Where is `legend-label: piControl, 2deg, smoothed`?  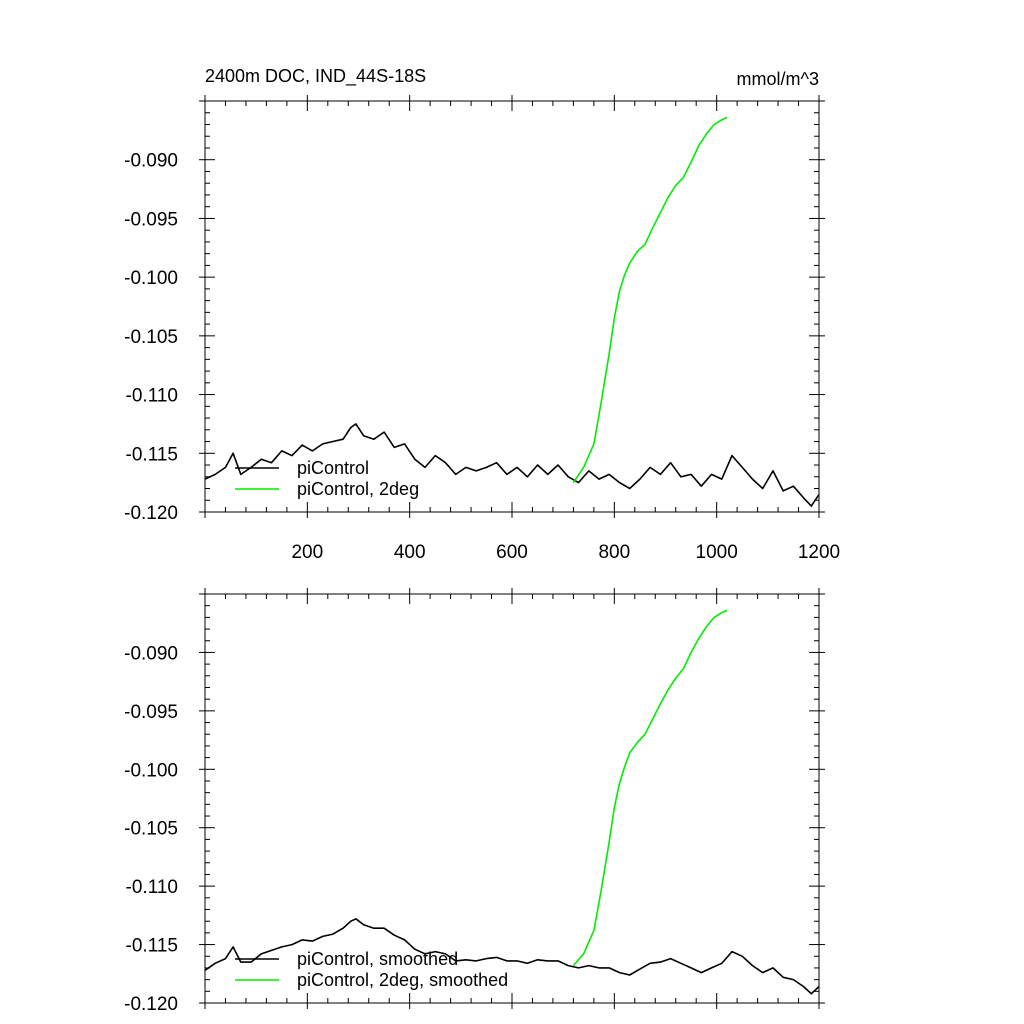
legend-label: piControl, 2deg, smoothed is located at coordinates (402, 980).